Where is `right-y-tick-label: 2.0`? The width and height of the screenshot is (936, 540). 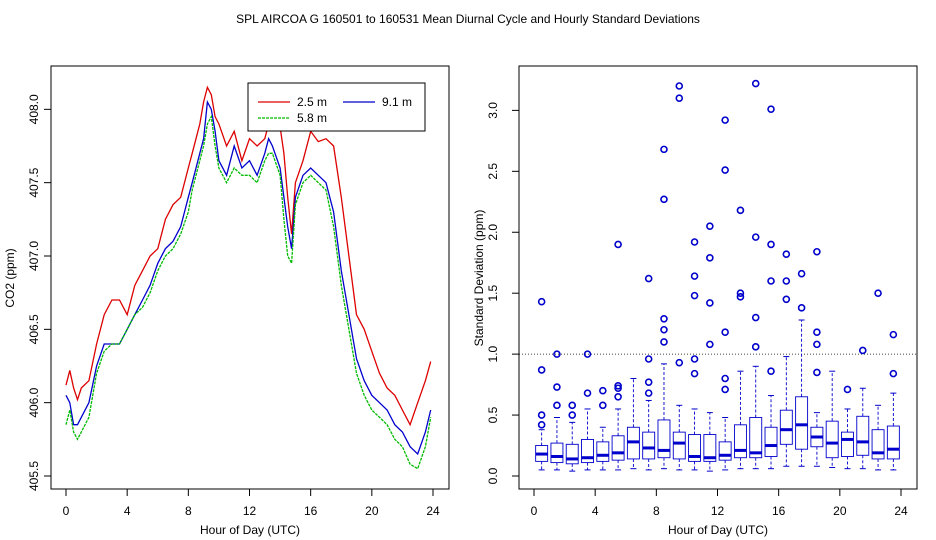
right-y-tick-label: 2.0 is located at coordinates (493, 232).